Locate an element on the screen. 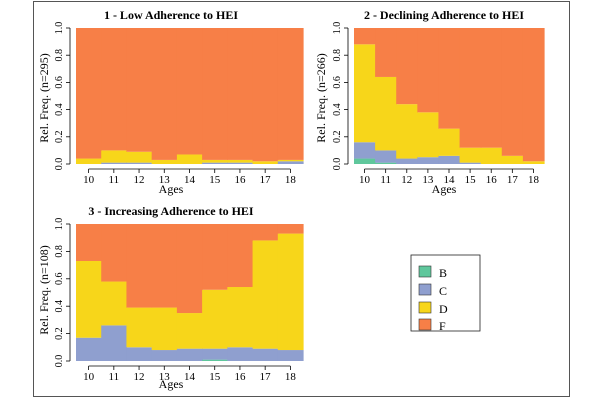  x-tick-label-p2-10: 10 is located at coordinates (365, 180).